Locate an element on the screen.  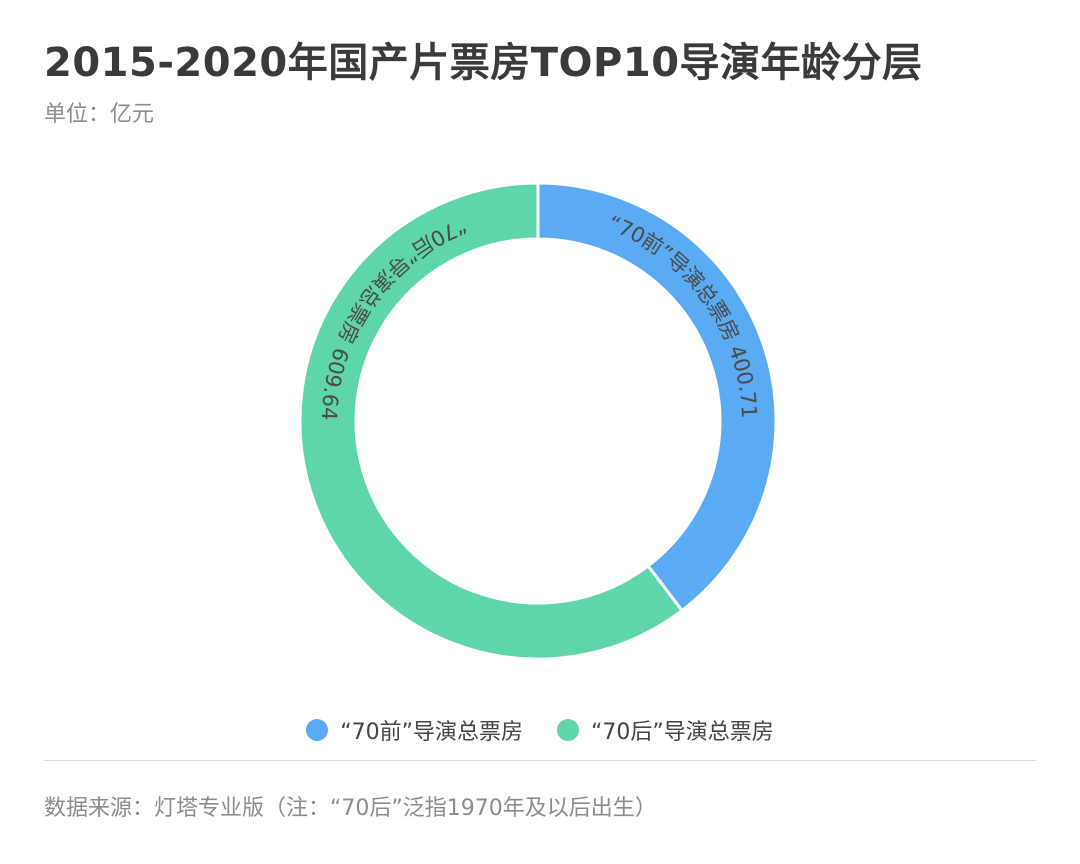
legend-label-70-after: “70后”导演总票房 is located at coordinates (682, 732).